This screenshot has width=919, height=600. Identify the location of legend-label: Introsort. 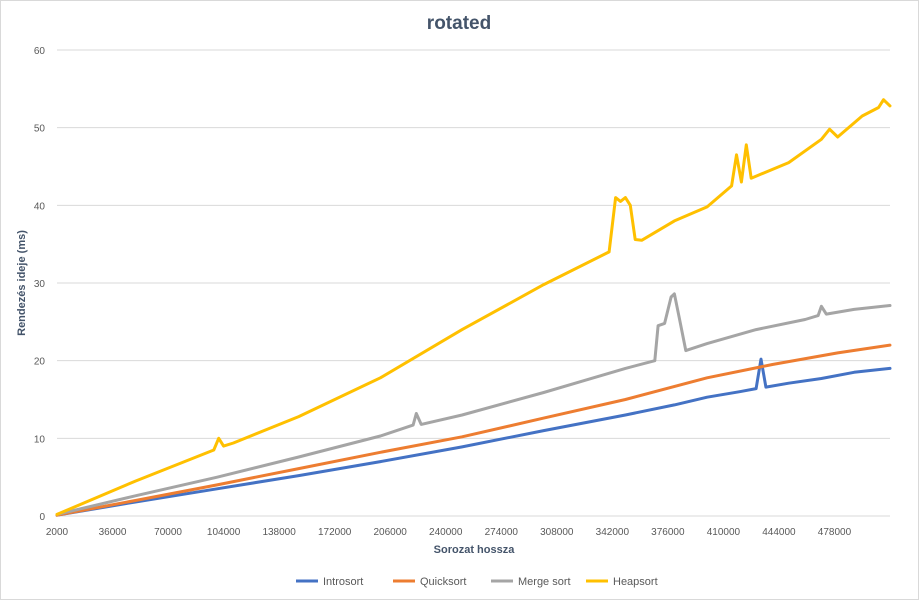
(343, 582).